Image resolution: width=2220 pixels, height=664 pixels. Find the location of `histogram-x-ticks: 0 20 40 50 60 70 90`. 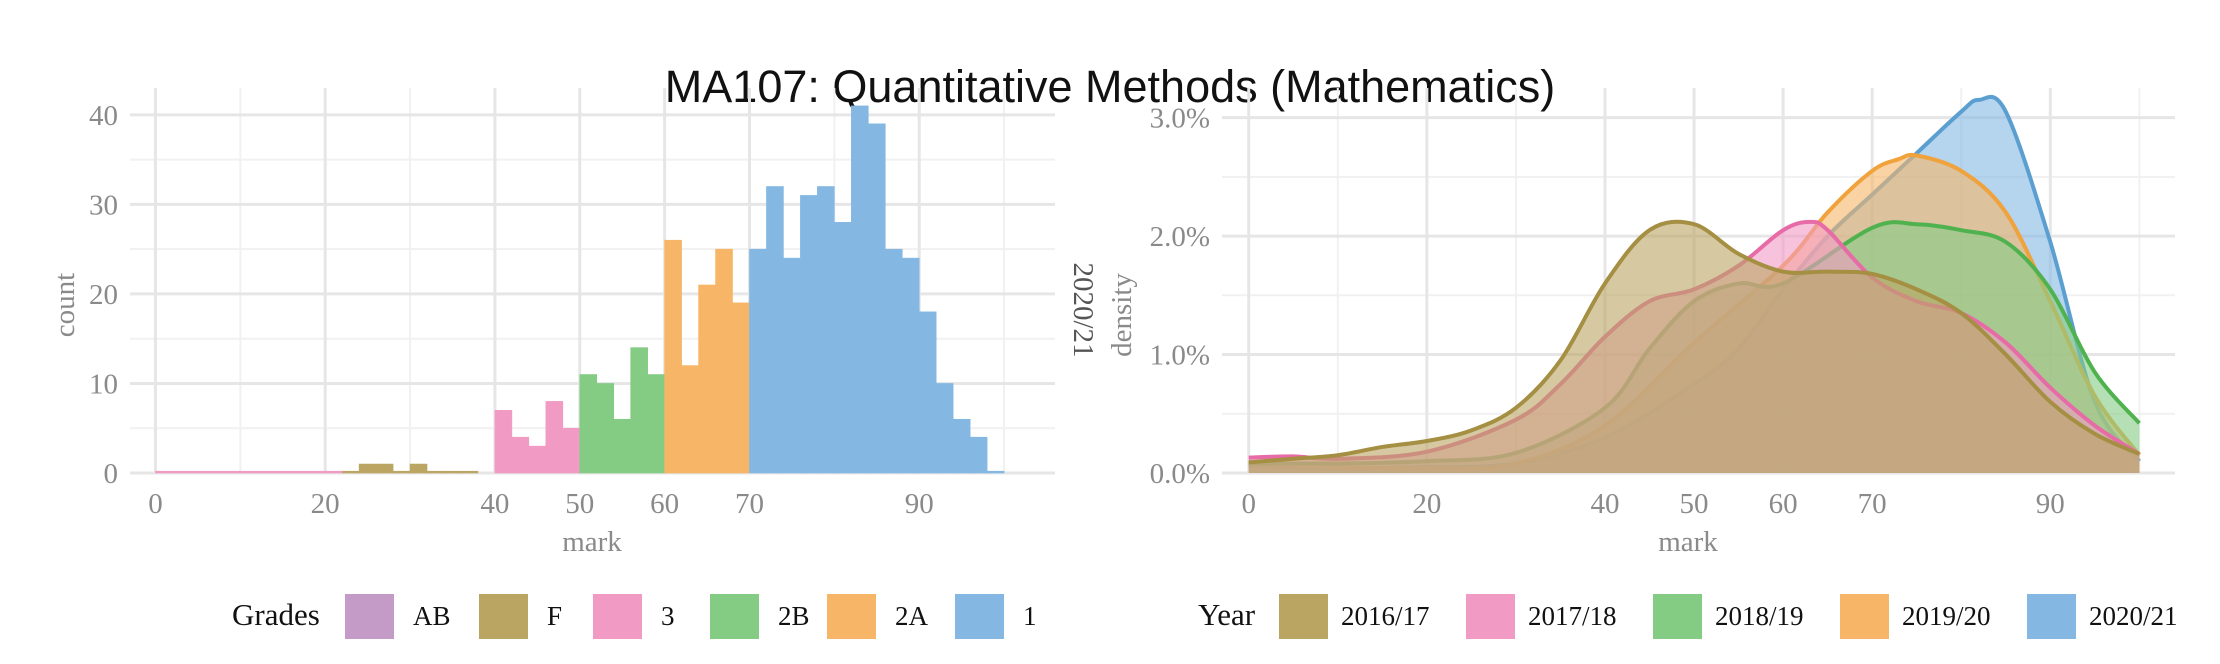

histogram-x-ticks: 0 20 40 50 60 70 90 is located at coordinates (541, 504).